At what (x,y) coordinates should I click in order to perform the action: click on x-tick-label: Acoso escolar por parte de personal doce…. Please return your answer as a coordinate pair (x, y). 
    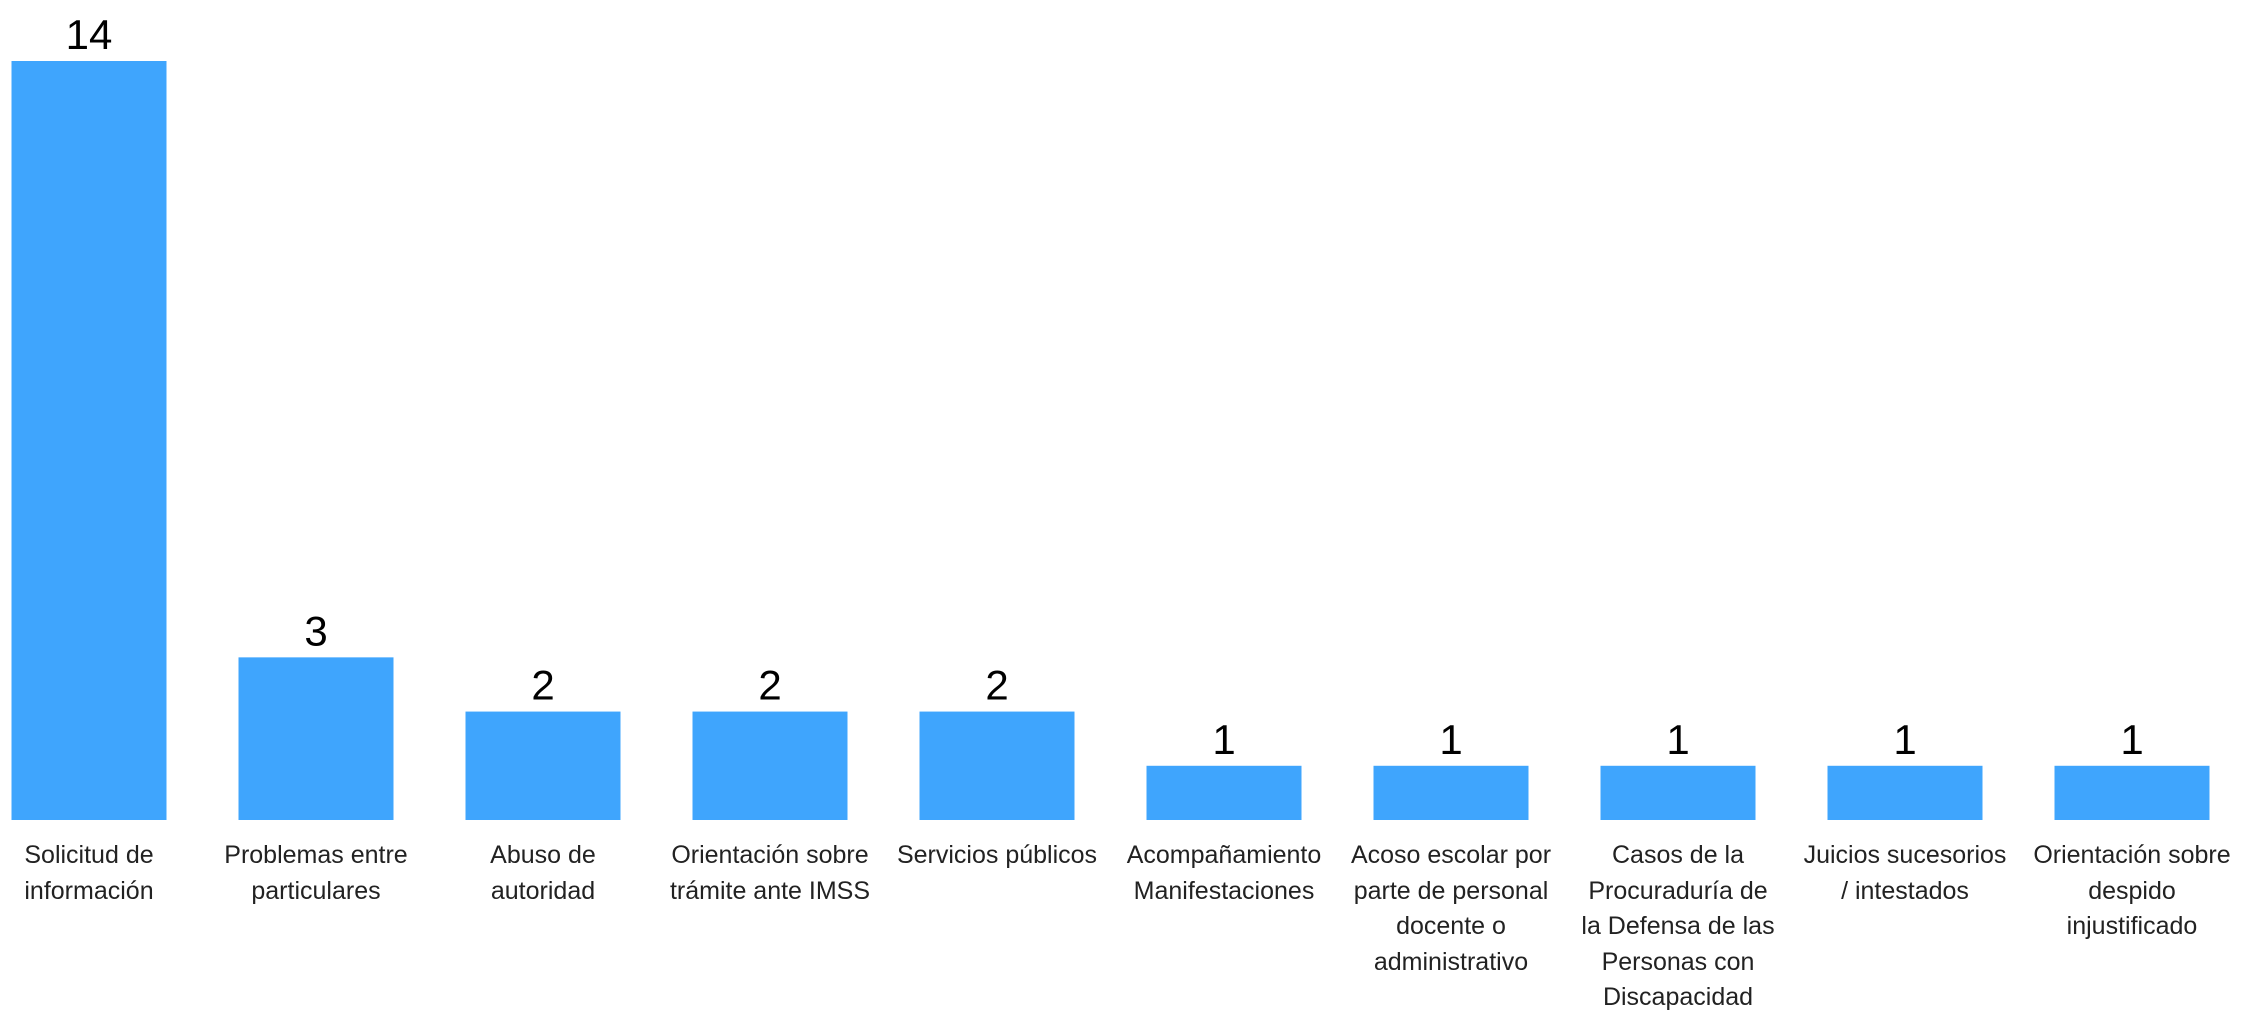
    Looking at the image, I should click on (1451, 908).